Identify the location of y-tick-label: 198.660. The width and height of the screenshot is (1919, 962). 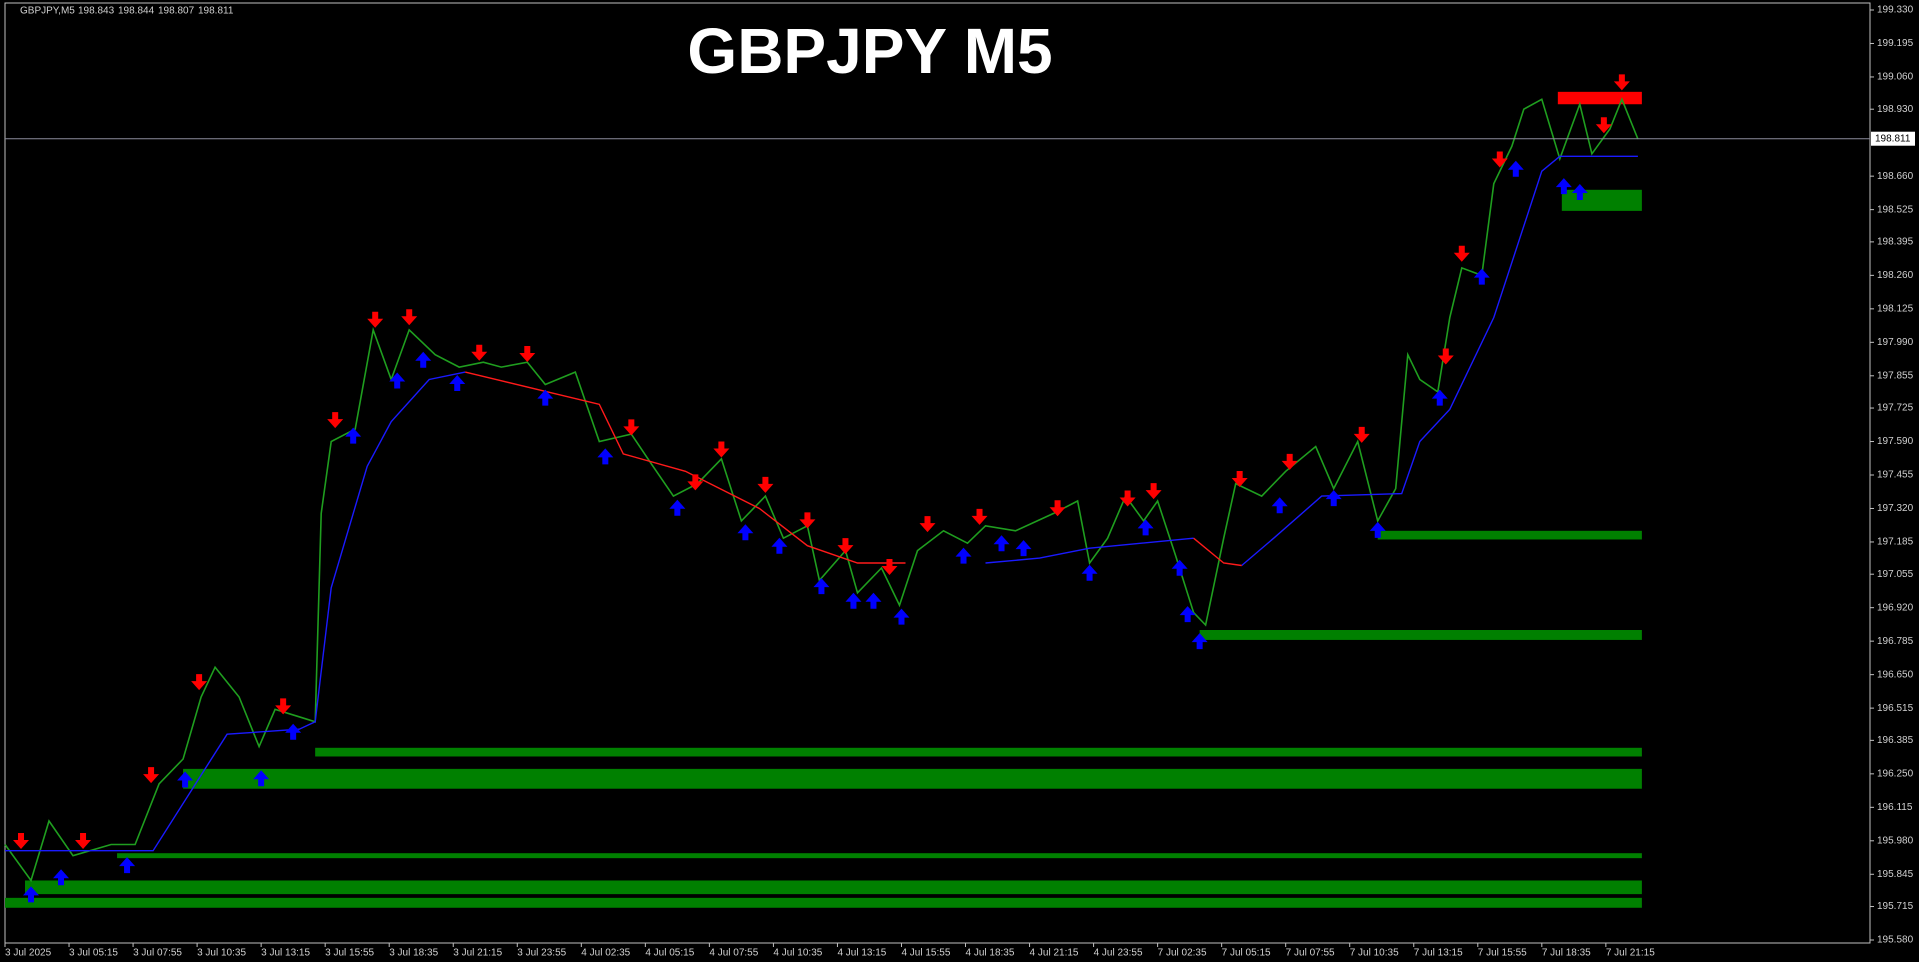
(1895, 176).